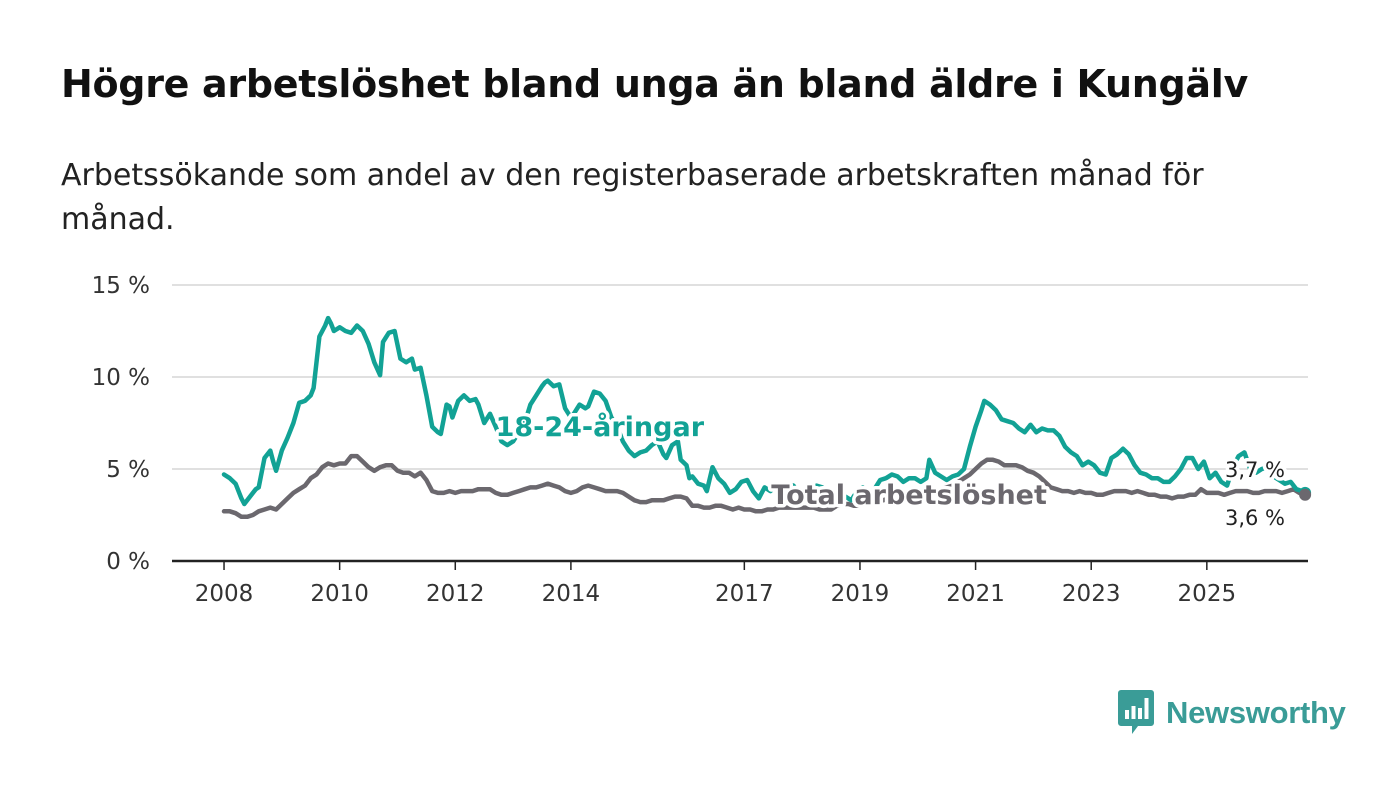 The height and width of the screenshot is (794, 1400). Describe the element at coordinates (224, 594) in the screenshot. I see `x-tick-label: 2008` at that location.